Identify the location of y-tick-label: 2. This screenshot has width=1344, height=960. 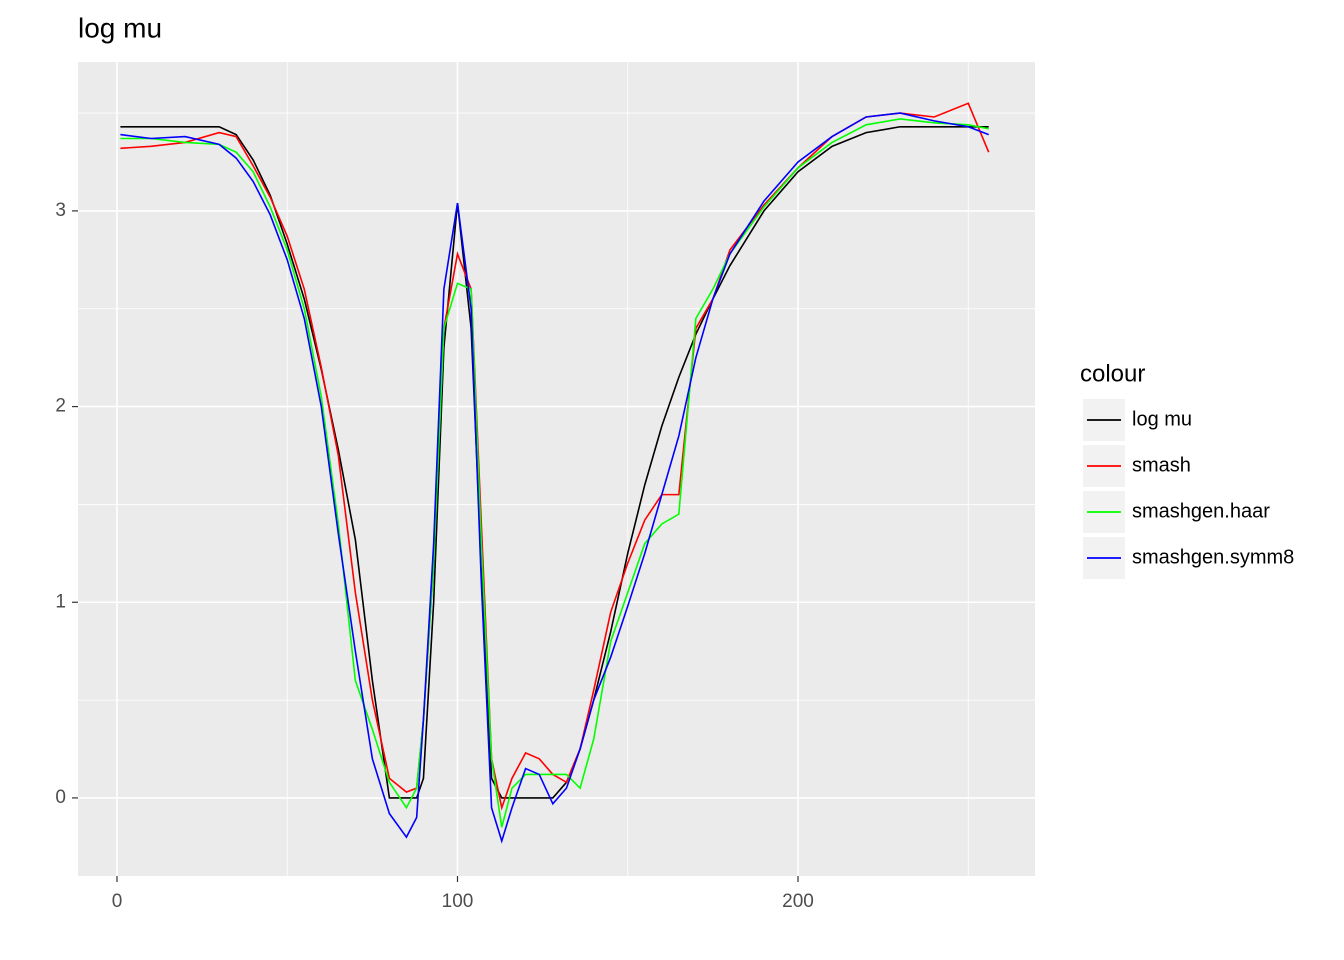
(60, 406).